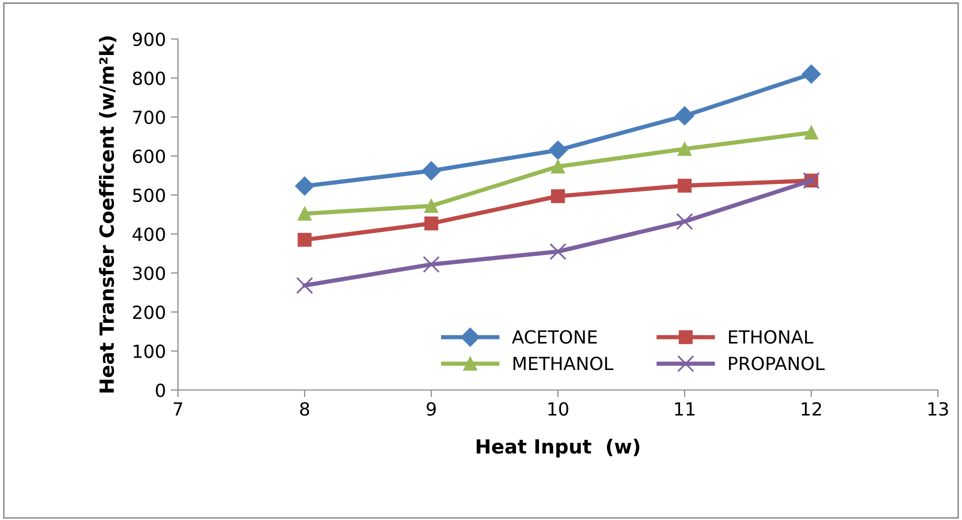  Describe the element at coordinates (305, 409) in the screenshot. I see `x-tick-label: 8` at that location.